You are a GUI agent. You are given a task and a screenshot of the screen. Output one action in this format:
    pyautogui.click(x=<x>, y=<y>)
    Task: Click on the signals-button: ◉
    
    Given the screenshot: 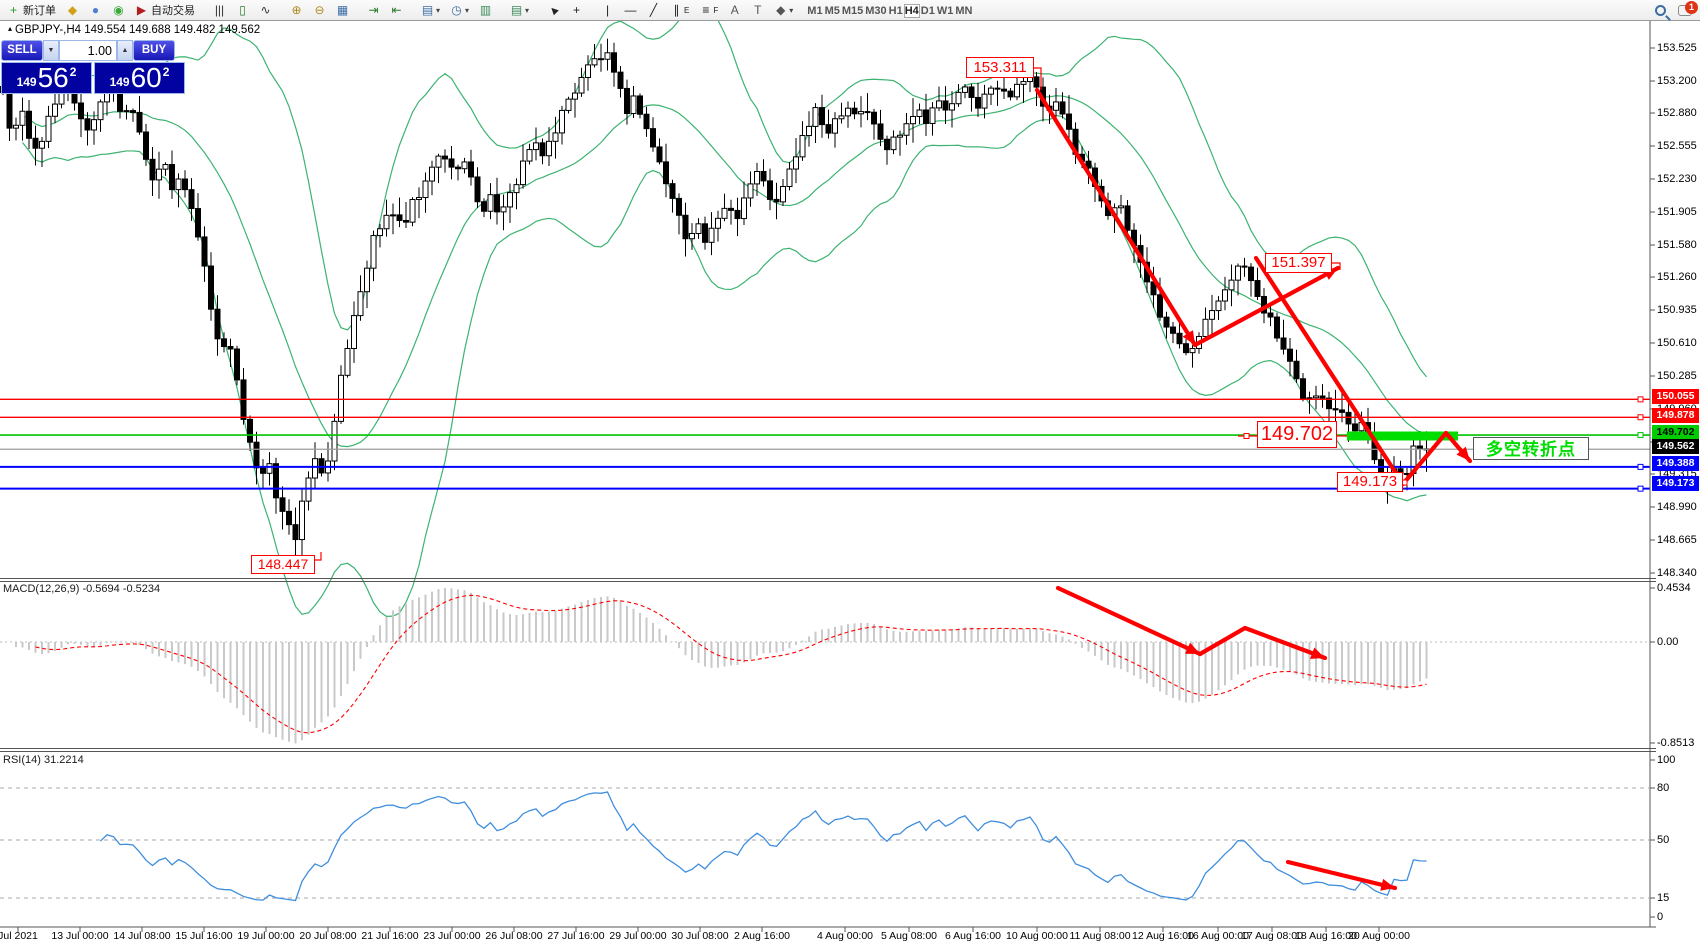 What is the action you would take?
    pyautogui.click(x=118, y=10)
    